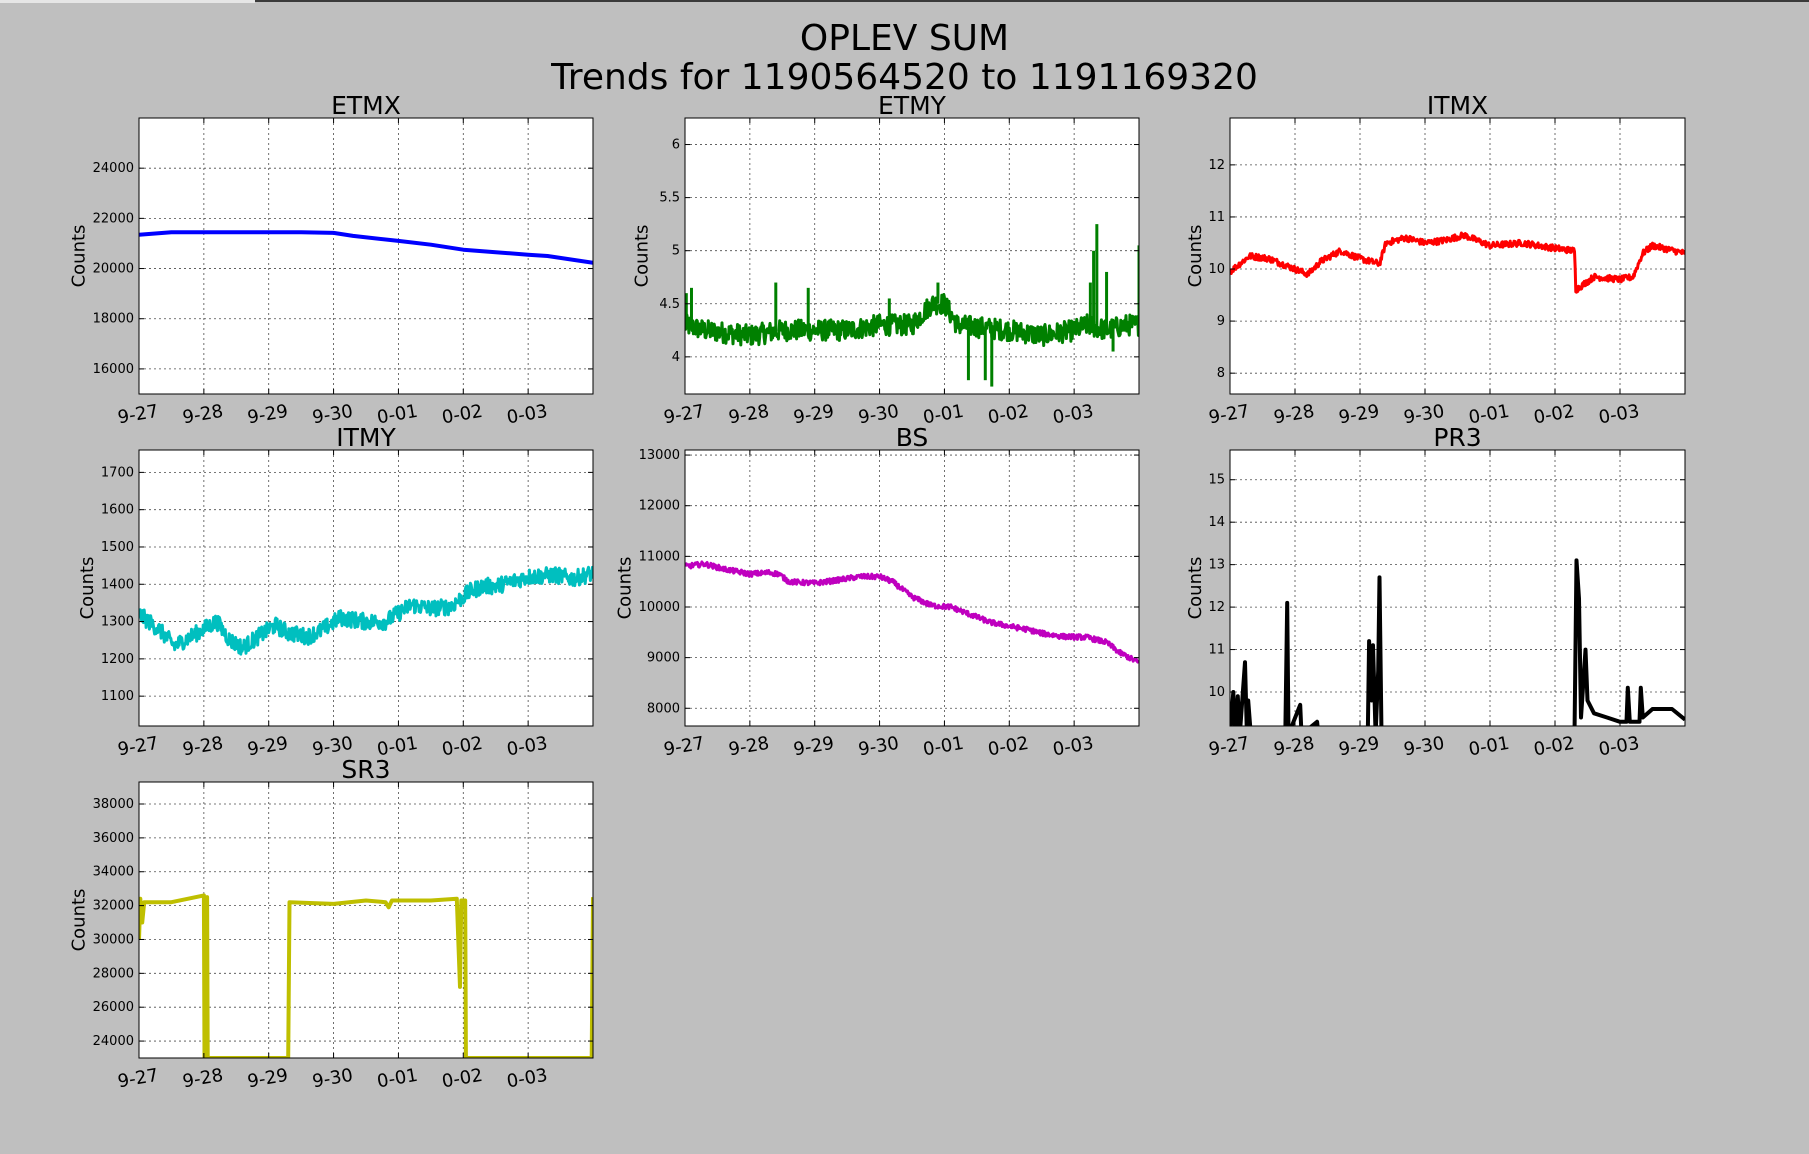  Describe the element at coordinates (659, 455) in the screenshot. I see `y-tick-label: 13000` at that location.